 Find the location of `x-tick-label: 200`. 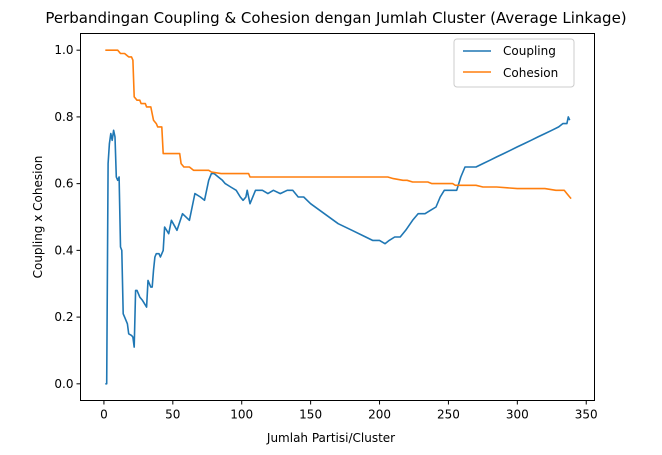

x-tick-label: 200 is located at coordinates (379, 415).